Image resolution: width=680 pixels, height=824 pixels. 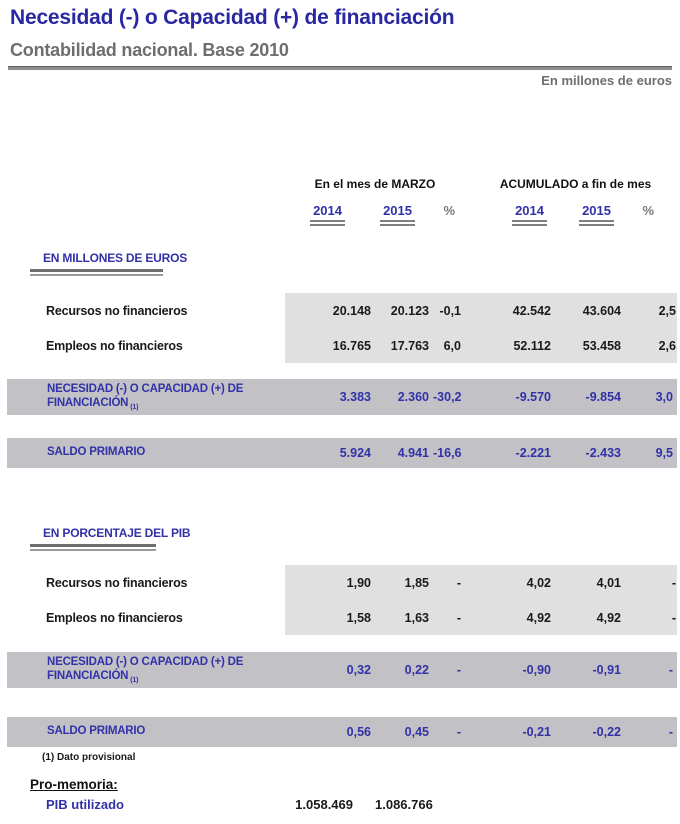 I want to click on cell-month-2014: 0,32, so click(x=358, y=670).